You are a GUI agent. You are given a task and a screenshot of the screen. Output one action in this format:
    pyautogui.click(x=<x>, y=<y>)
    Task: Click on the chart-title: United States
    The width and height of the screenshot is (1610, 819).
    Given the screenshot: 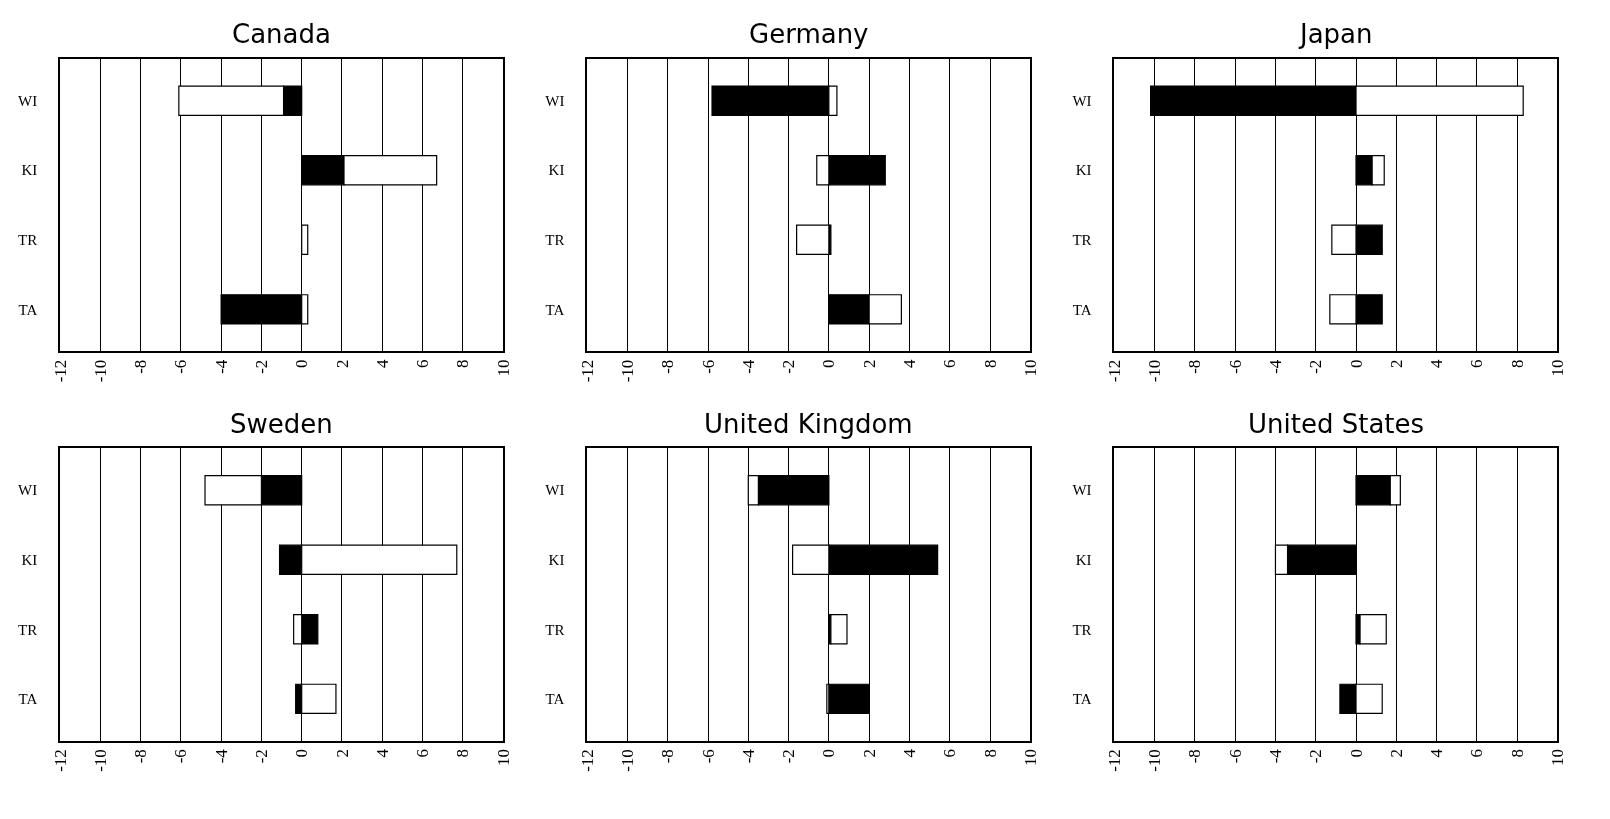 What is the action you would take?
    pyautogui.click(x=1336, y=424)
    